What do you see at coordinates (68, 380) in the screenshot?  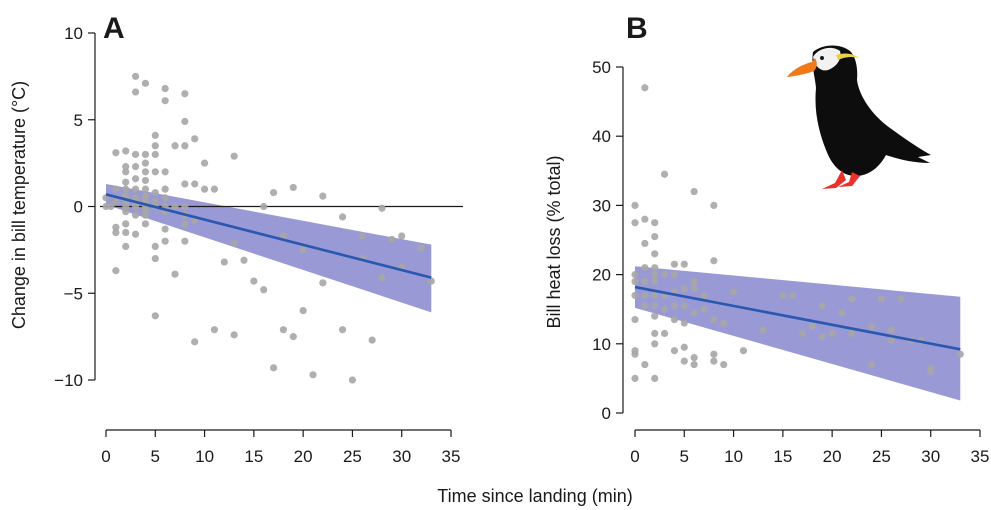 I see `y-tick-label: −10` at bounding box center [68, 380].